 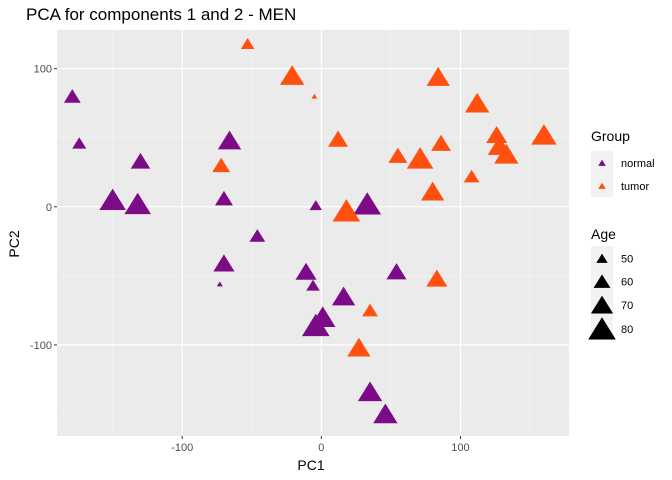 I want to click on chart-title: PCA for components 1 and 2 - MEN, so click(x=161, y=14).